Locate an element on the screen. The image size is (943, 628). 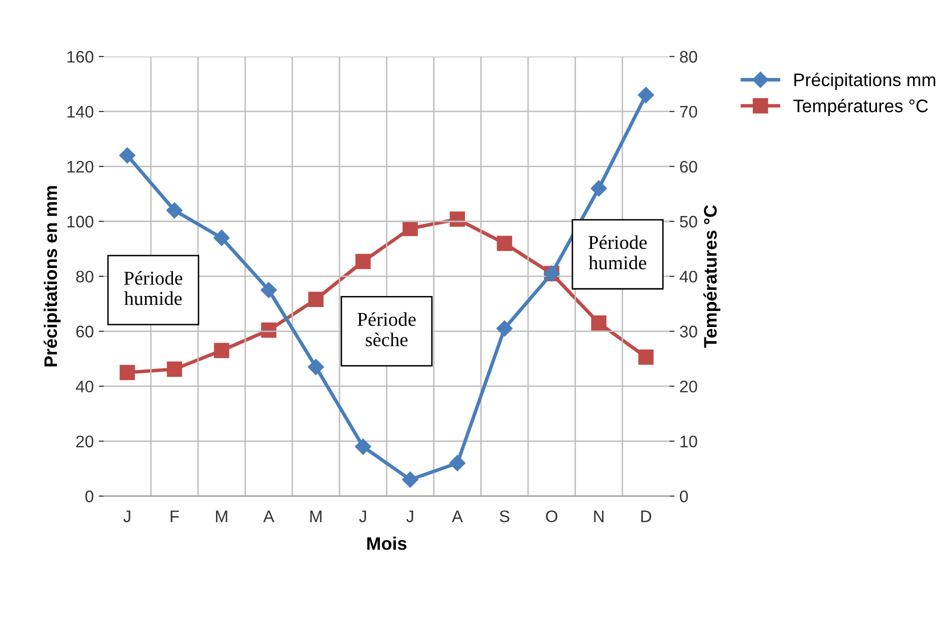
y2-tick-label: 70 is located at coordinates (689, 112).